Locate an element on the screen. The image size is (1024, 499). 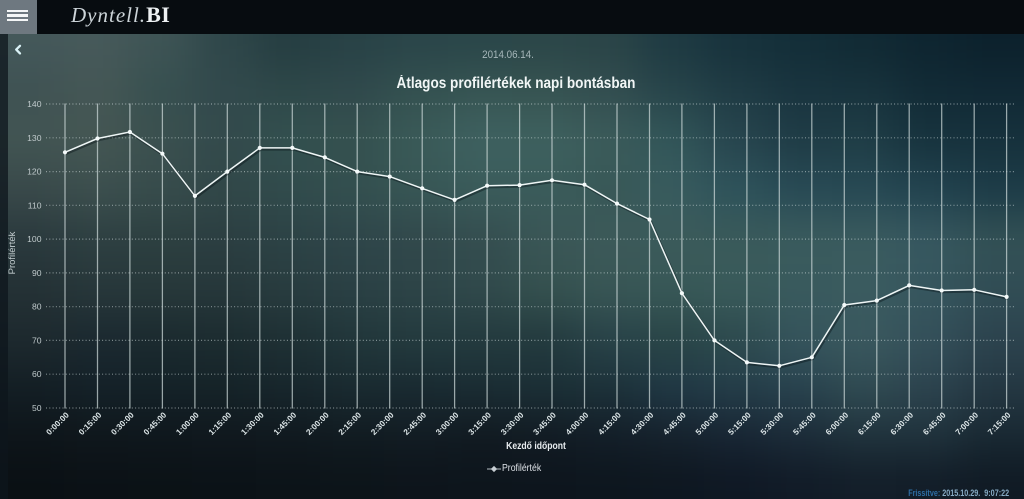
svg-text: 4:30:00 is located at coordinates (642, 423).